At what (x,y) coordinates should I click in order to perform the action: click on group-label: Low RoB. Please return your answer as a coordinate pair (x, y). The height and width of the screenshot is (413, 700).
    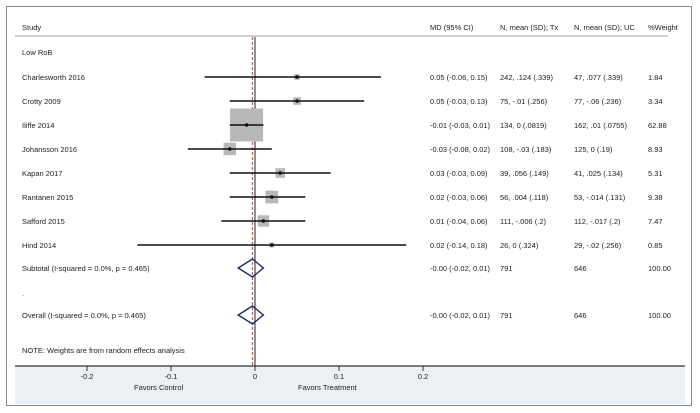
    Looking at the image, I should click on (37, 52).